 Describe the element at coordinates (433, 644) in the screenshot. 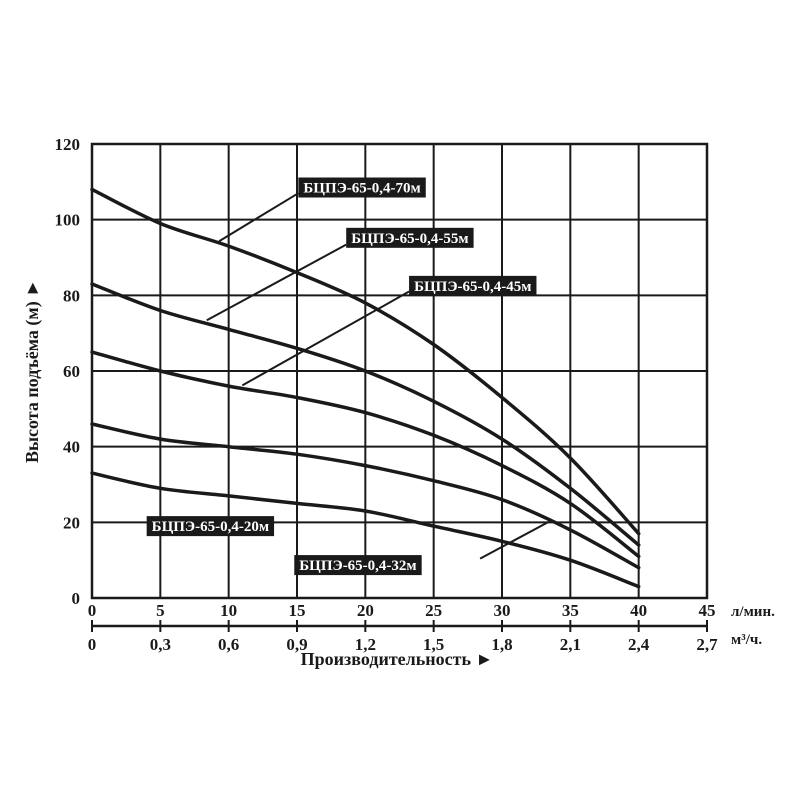

I see `x2-tick-label: 1,5` at that location.